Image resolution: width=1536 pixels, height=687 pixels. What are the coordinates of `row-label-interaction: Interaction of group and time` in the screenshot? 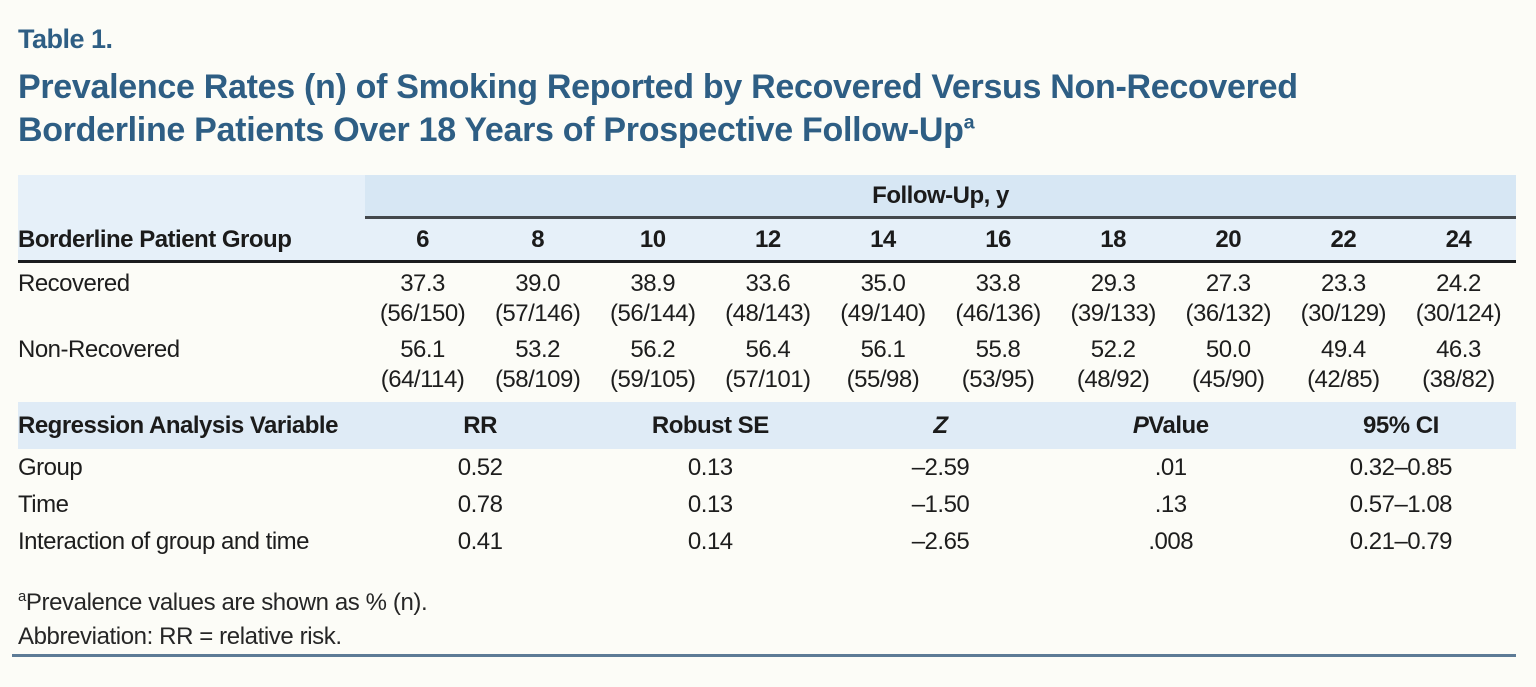 It's located at (164, 541).